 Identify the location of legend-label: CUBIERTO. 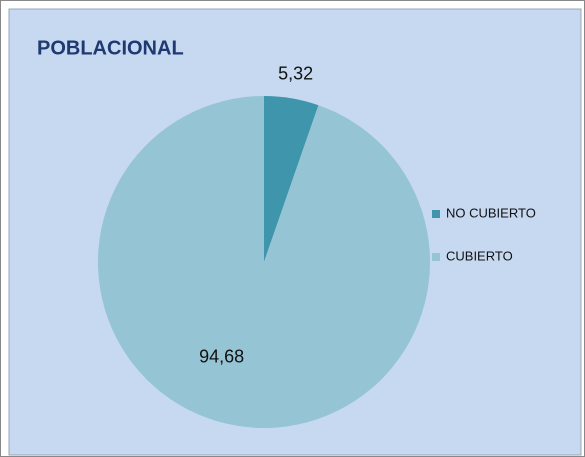
(479, 255).